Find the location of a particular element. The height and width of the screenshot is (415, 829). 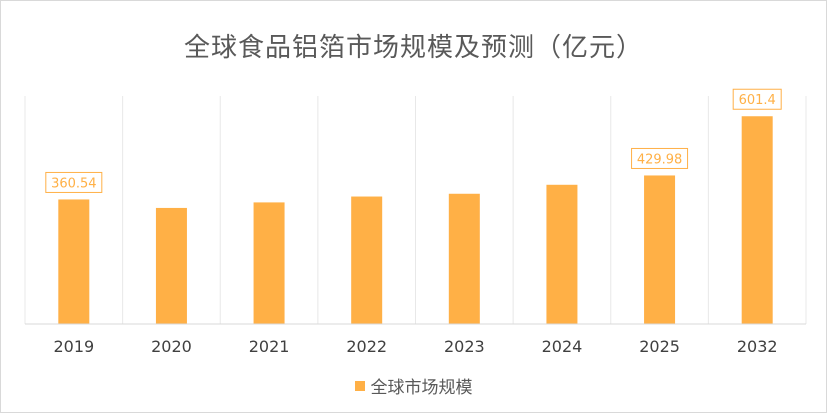

bar-2024 is located at coordinates (562, 254).